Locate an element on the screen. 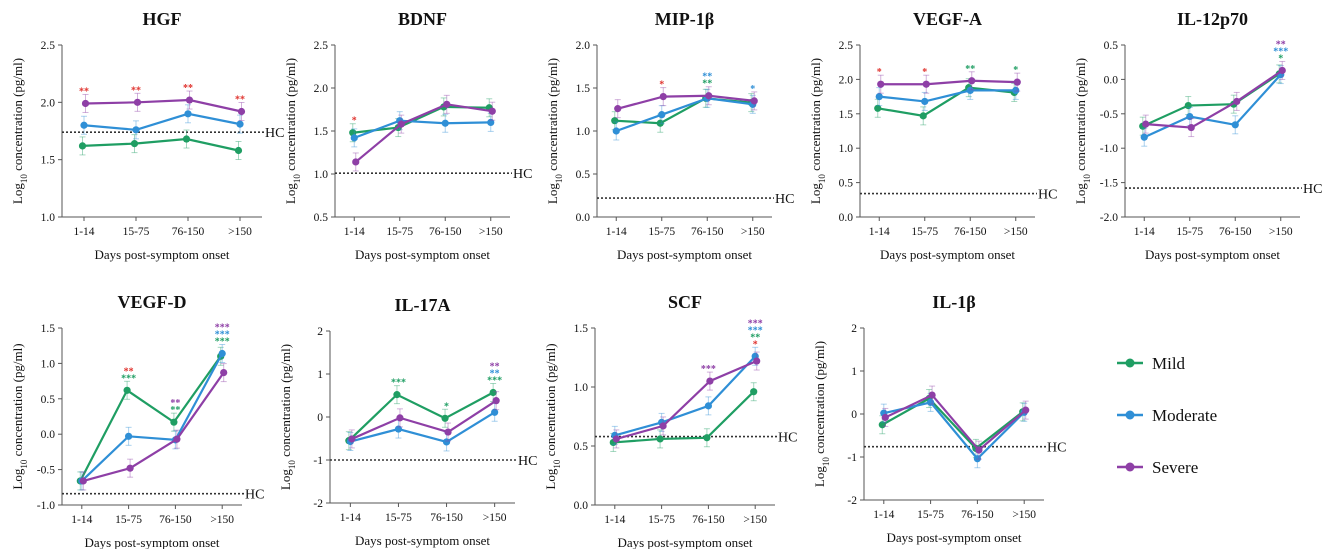 This screenshot has width=1322, height=554. y-tick-label: 2 is located at coordinates (320, 332).